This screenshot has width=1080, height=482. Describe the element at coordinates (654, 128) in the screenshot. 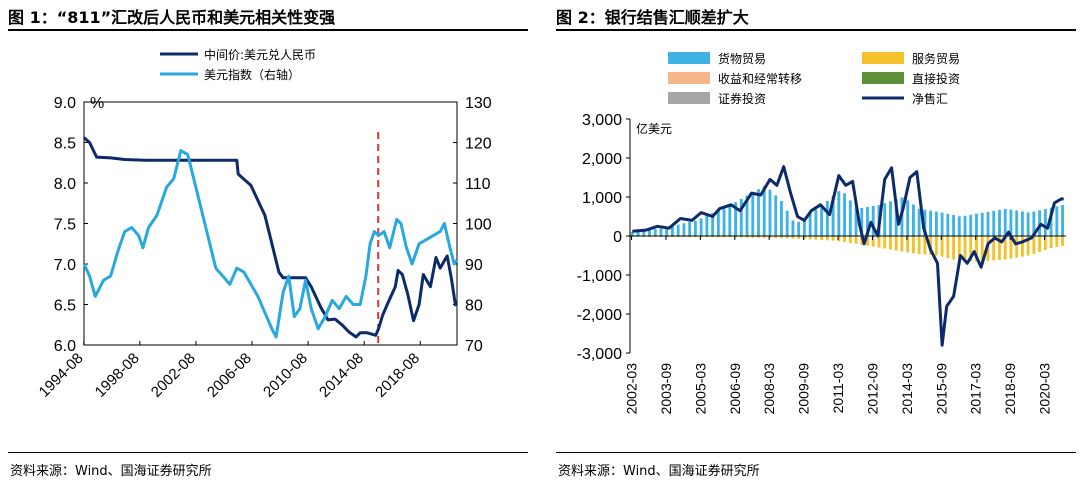

I see `y-axis-unit: 亿美元` at that location.